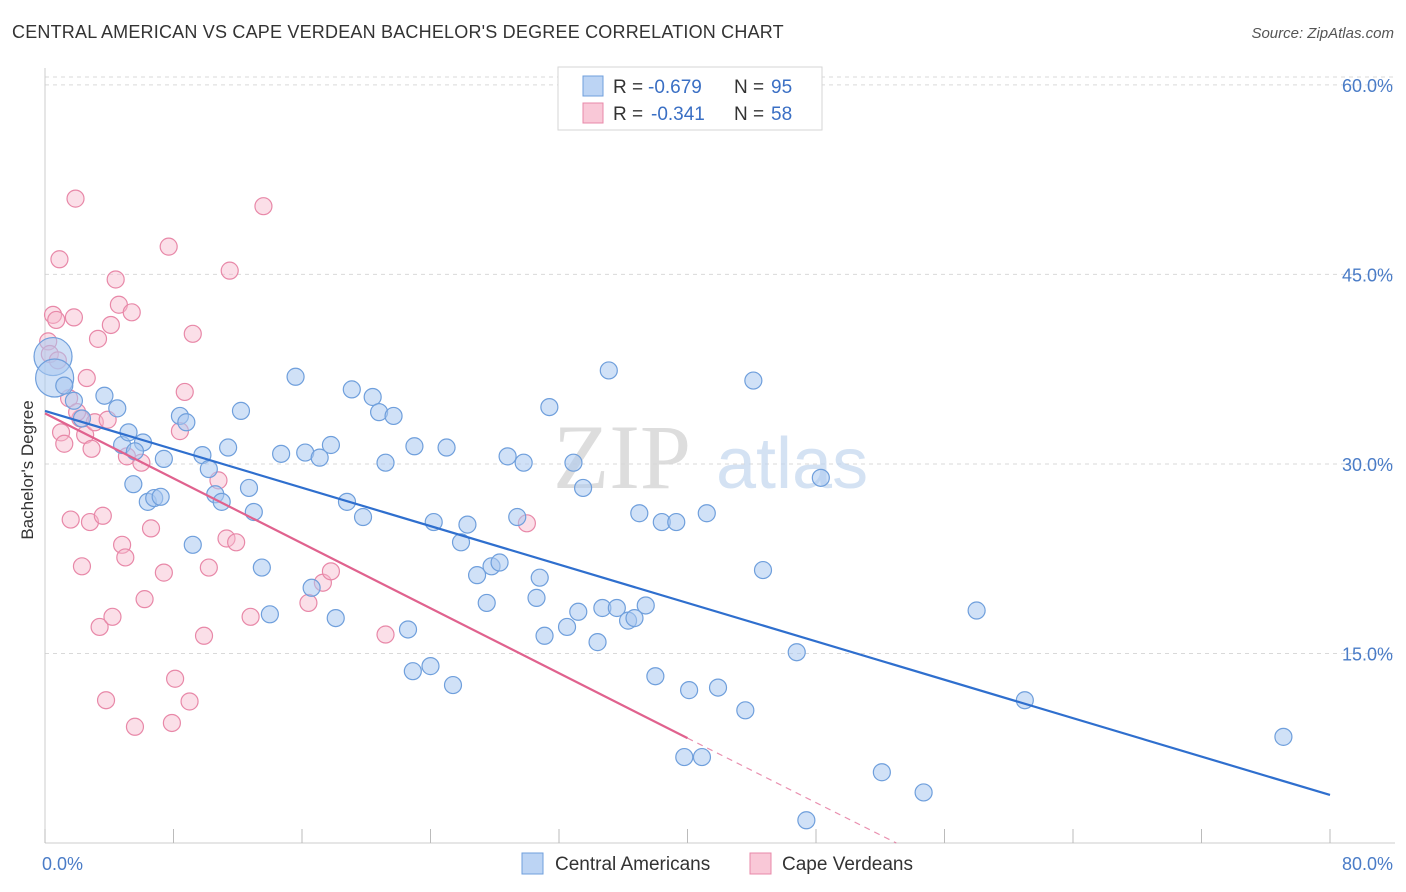 This screenshot has width=1406, height=892. Describe the element at coordinates (792, 790) in the screenshot. I see `cape-verdean-trend-extension` at that location.